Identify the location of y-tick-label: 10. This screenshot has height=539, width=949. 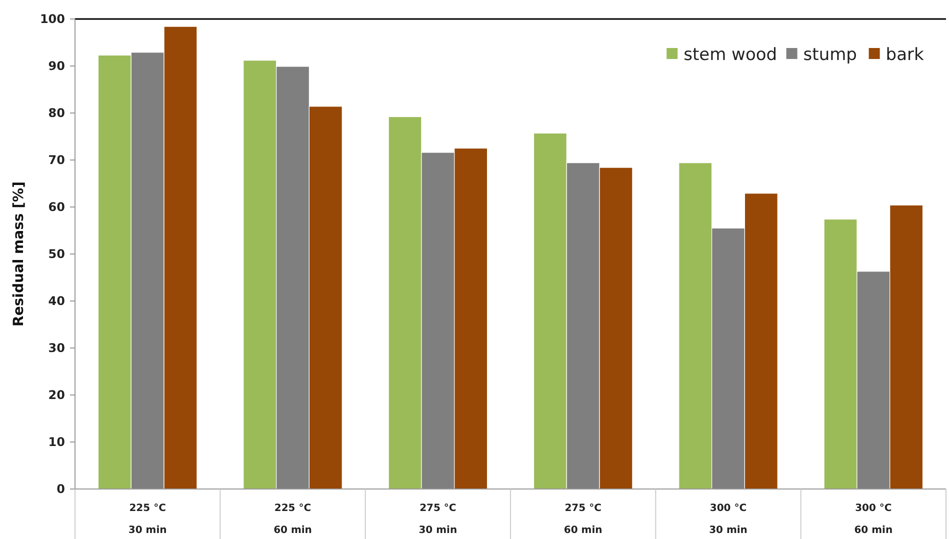
(56, 442).